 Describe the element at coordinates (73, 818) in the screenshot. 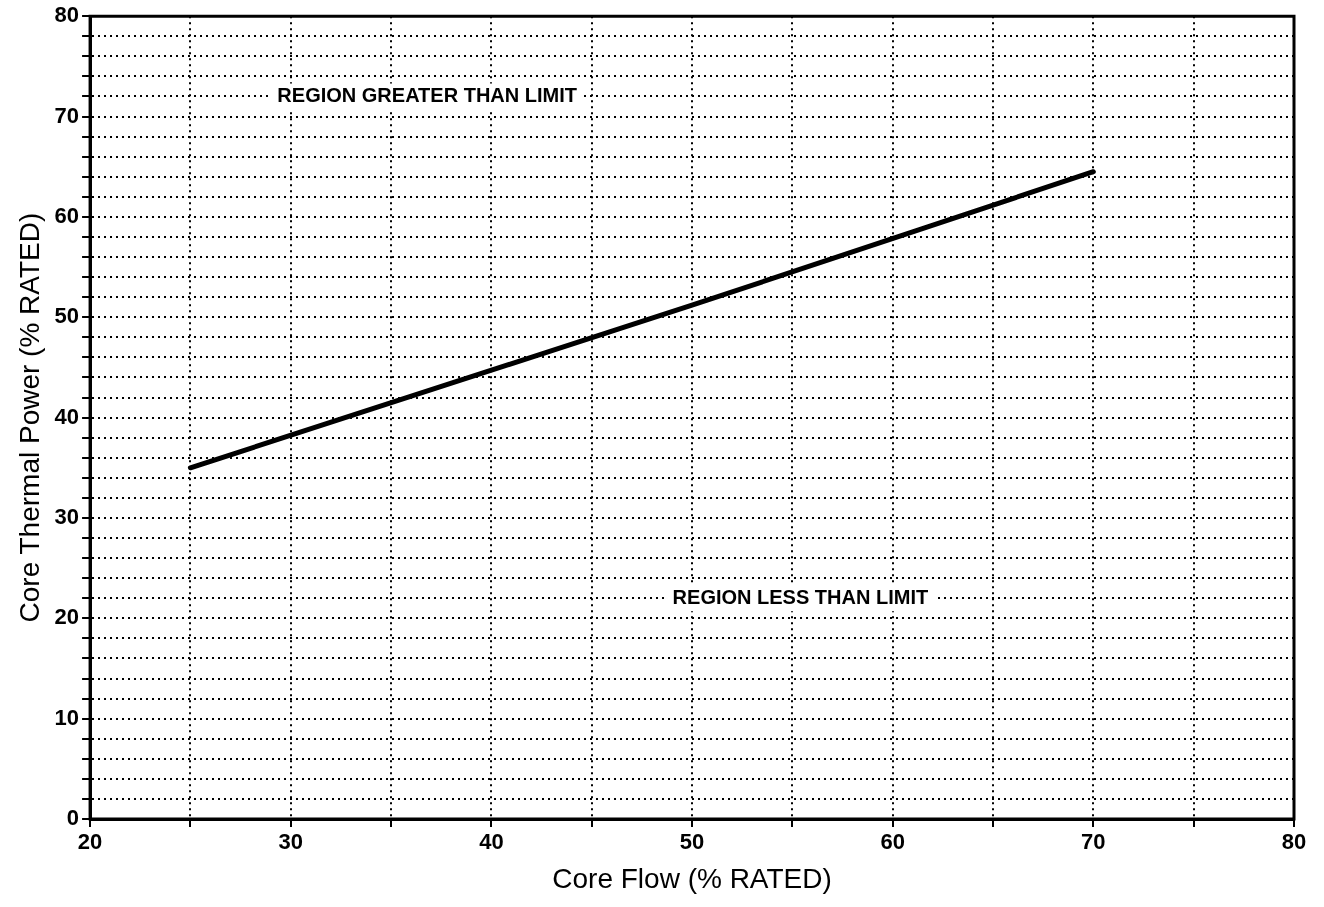

I see `y-tick-label: 0` at that location.